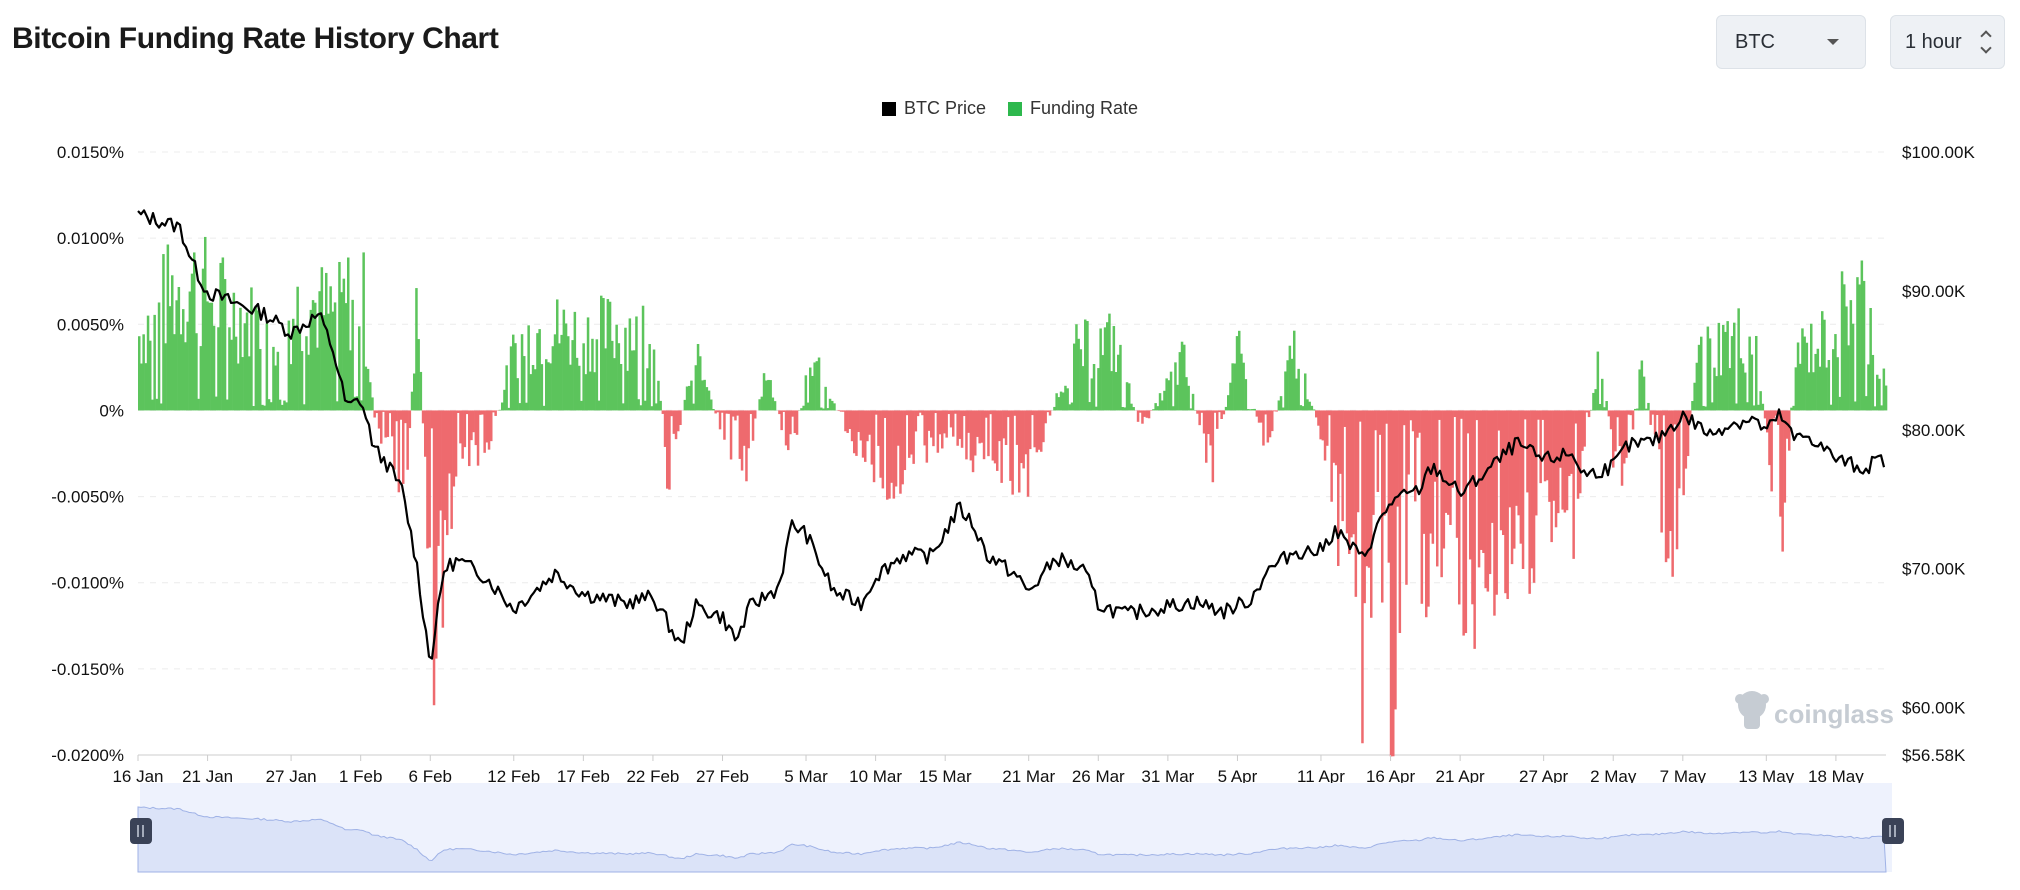  Describe the element at coordinates (1072, 108) in the screenshot. I see `legend-item-funding-rate: Funding Rate` at that location.